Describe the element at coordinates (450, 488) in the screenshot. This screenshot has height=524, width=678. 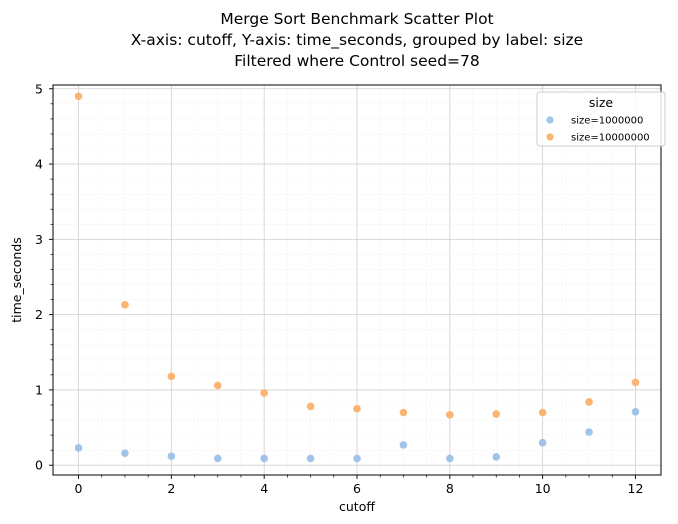
I see `x-tick-label: 8` at that location.